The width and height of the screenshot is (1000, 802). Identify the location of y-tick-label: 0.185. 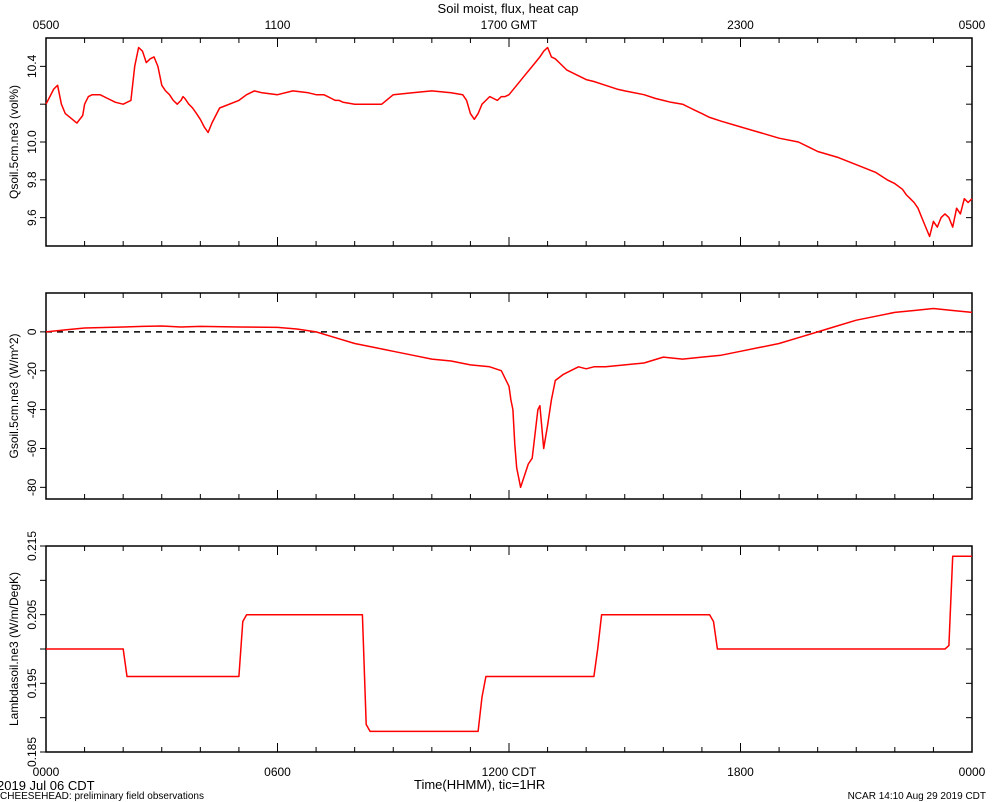
(32, 752).